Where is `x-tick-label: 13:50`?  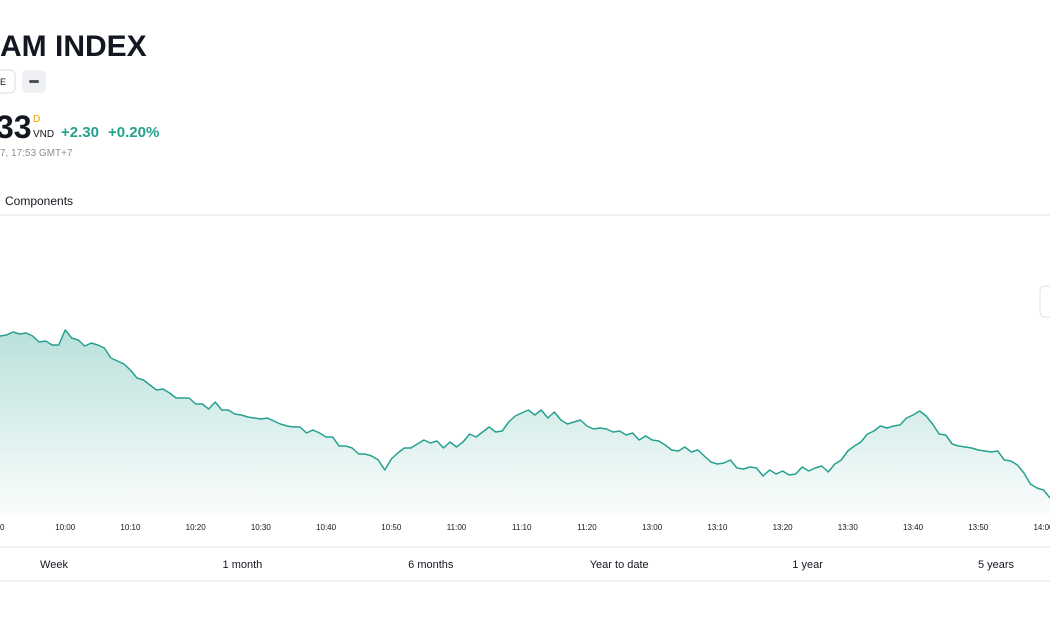 x-tick-label: 13:50 is located at coordinates (978, 527).